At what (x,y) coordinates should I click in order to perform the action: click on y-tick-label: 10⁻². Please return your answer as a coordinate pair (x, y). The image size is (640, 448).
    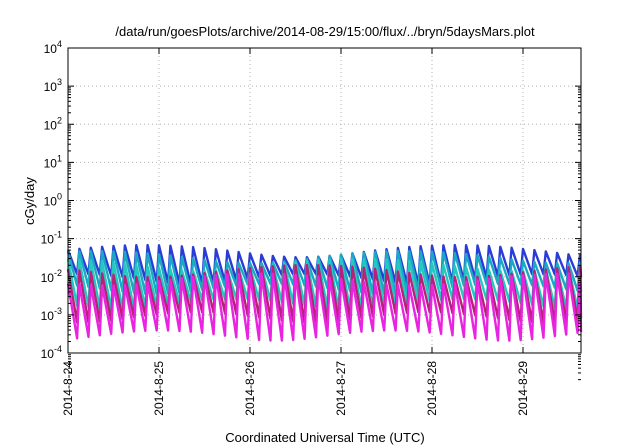
    Looking at the image, I should click on (51, 276).